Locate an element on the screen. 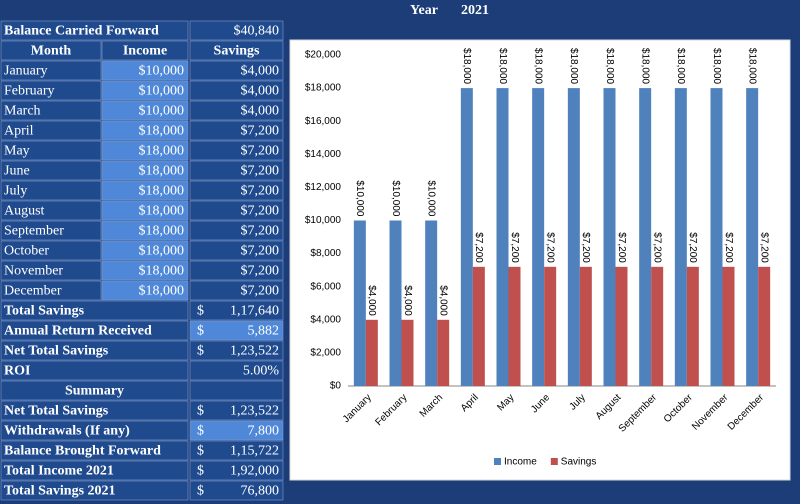  legend-swatch is located at coordinates (554, 461).